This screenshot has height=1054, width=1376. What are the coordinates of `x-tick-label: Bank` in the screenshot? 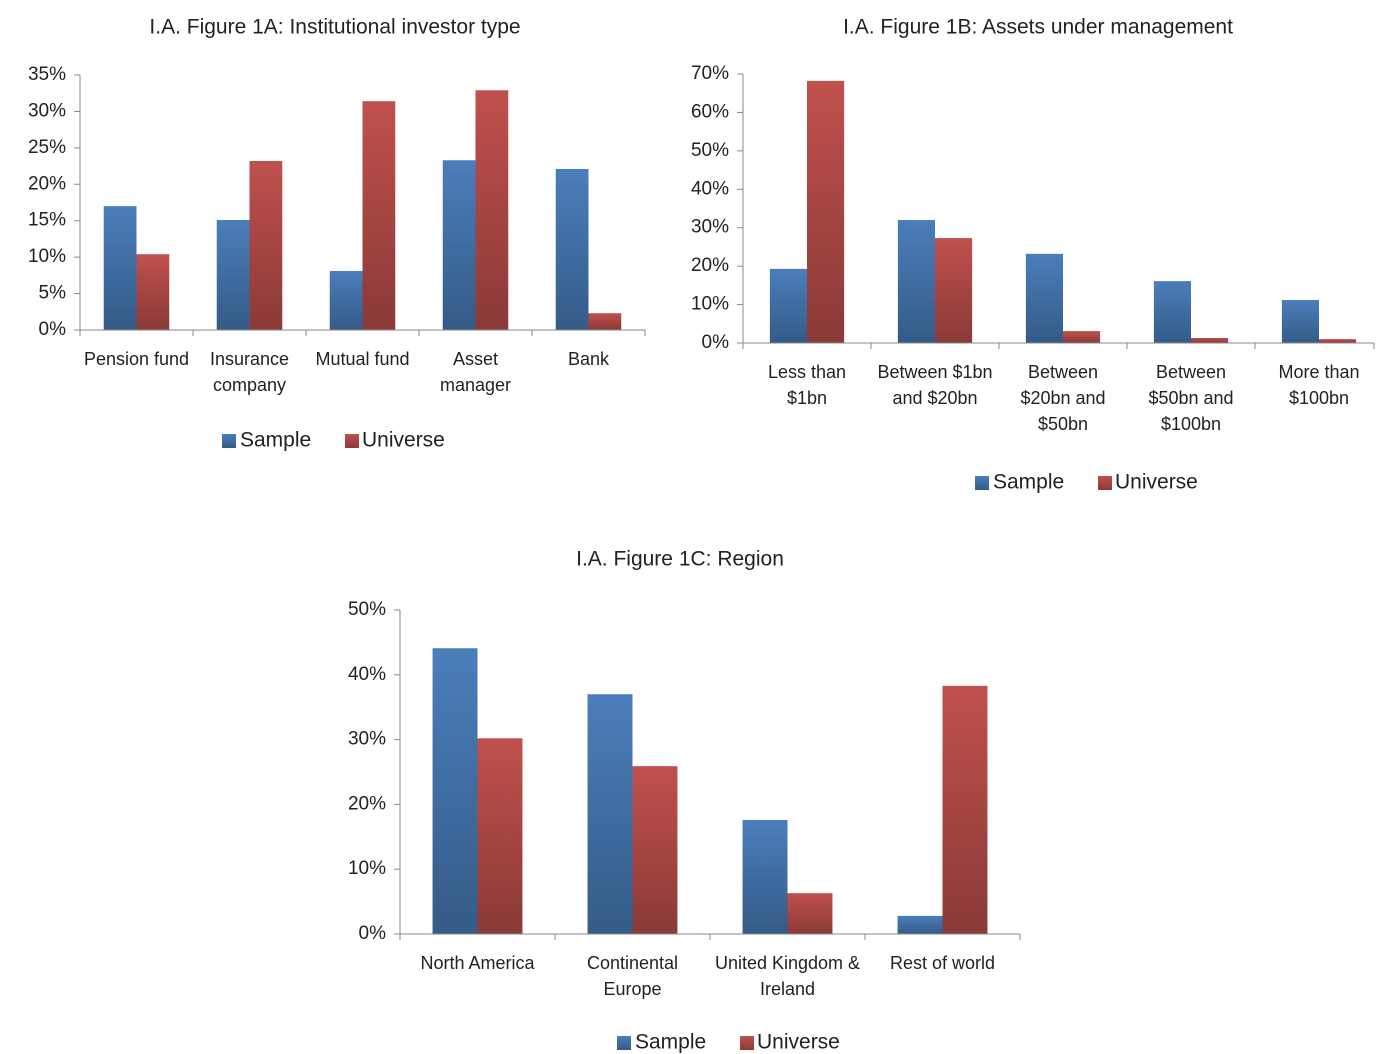 It's located at (588, 359).